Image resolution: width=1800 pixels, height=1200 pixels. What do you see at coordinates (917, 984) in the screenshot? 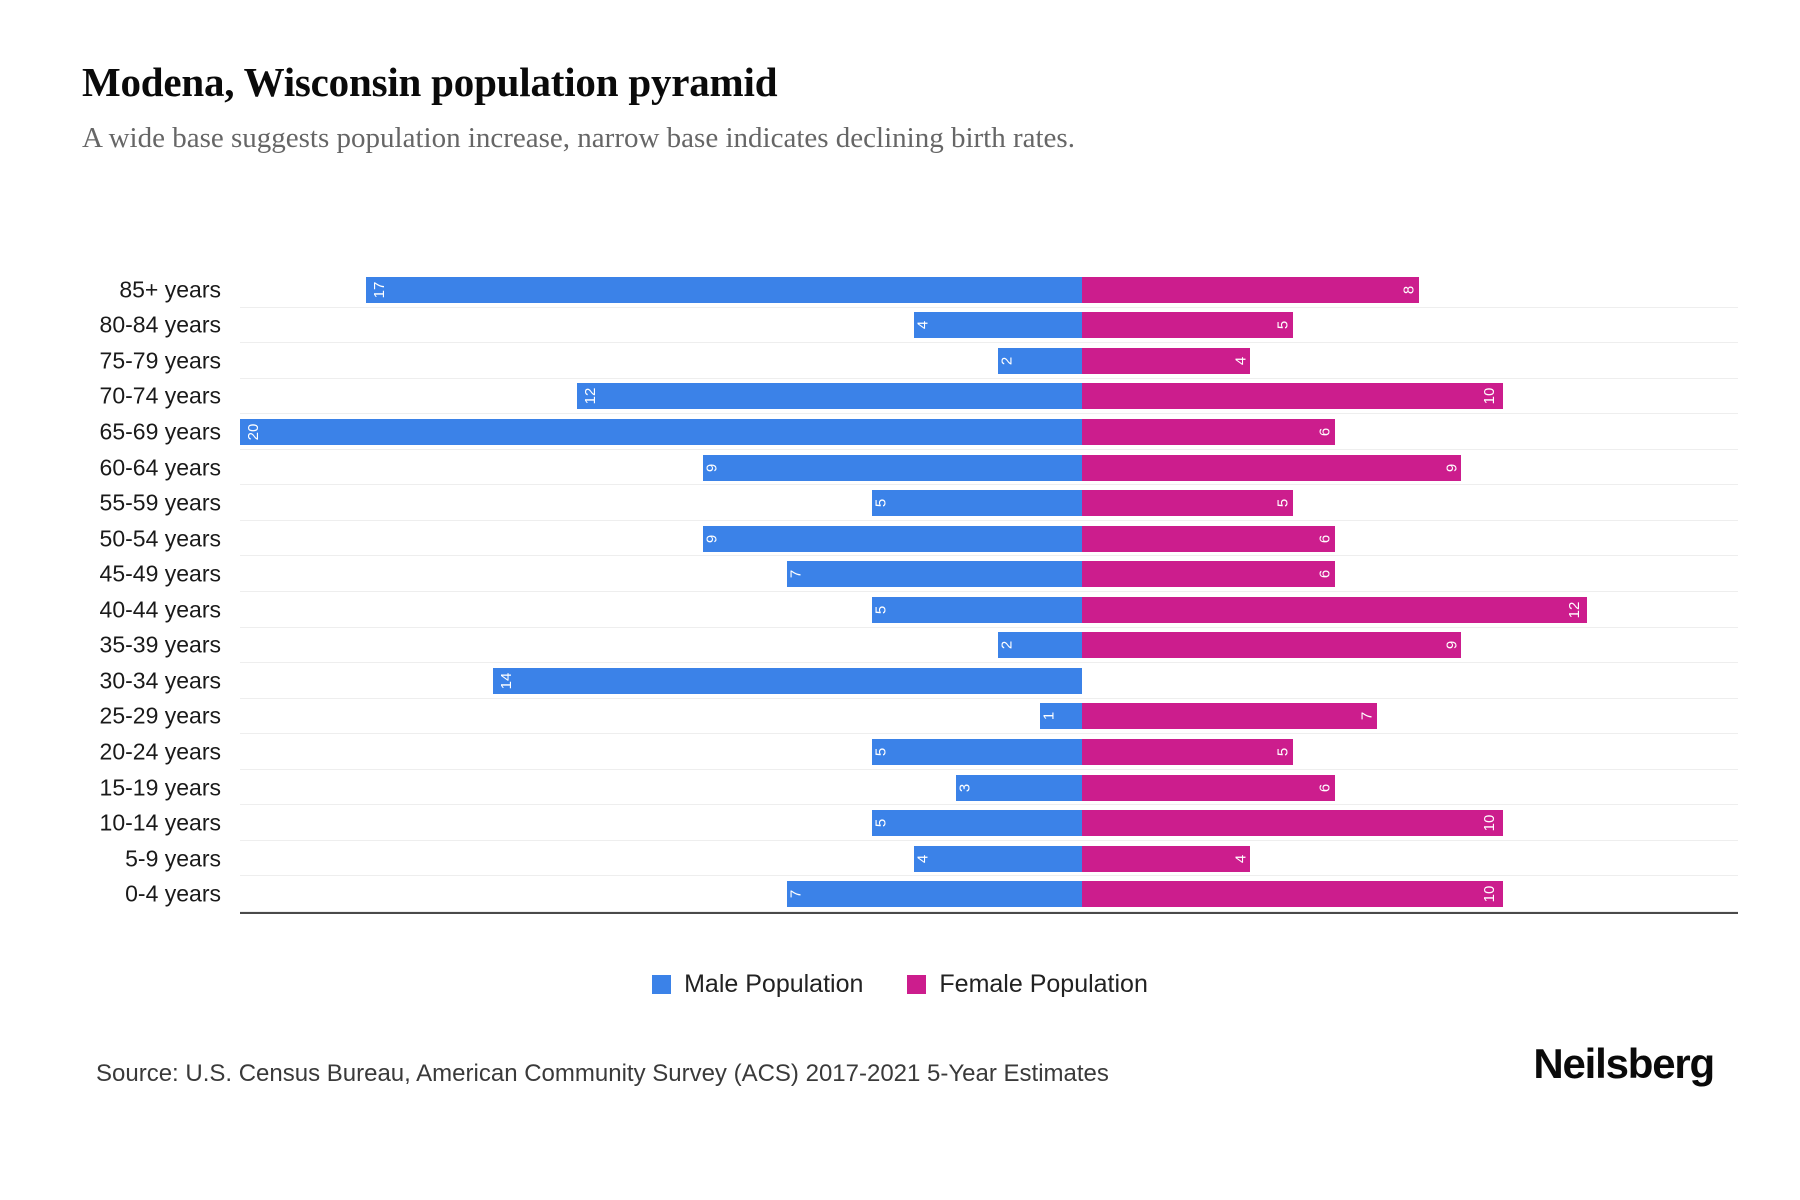
I see `legend-swatch-female-icon` at bounding box center [917, 984].